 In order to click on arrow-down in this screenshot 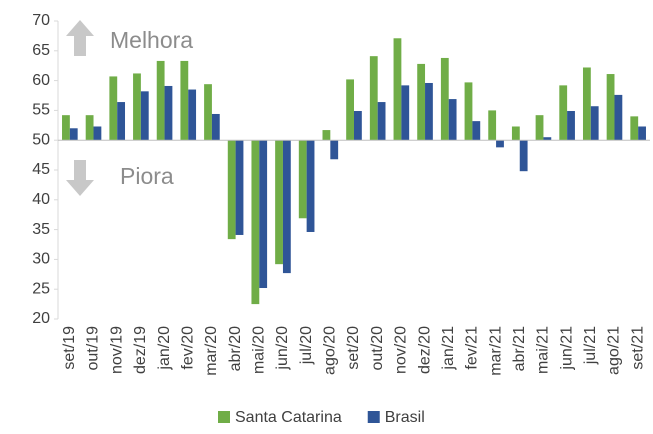, I will do `click(80, 178)`.